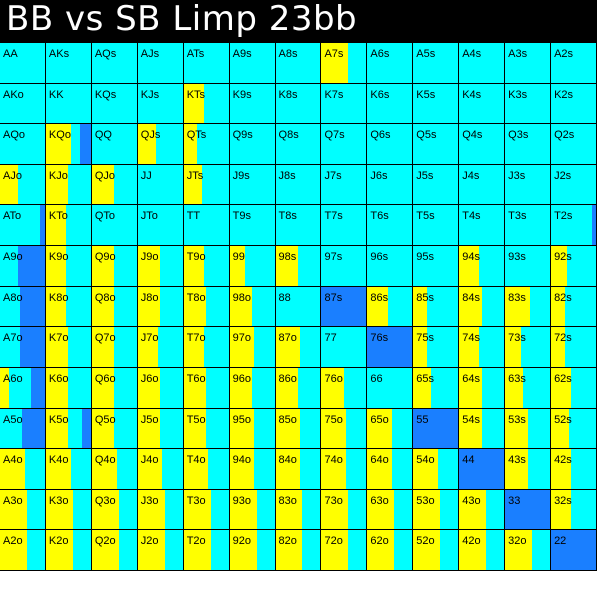 This screenshot has width=601, height=590. Describe the element at coordinates (436, 185) in the screenshot. I see `hand-cell: J5s` at that location.